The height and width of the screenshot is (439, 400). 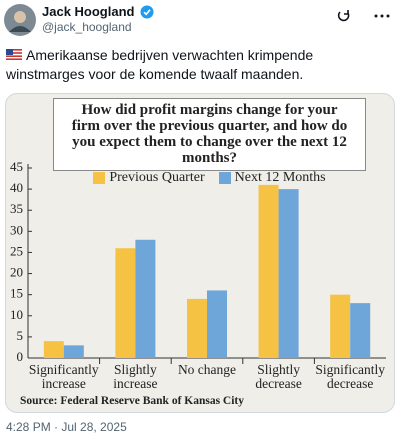 What do you see at coordinates (16, 229) in the screenshot?
I see `y-tick-label: 30` at bounding box center [16, 229].